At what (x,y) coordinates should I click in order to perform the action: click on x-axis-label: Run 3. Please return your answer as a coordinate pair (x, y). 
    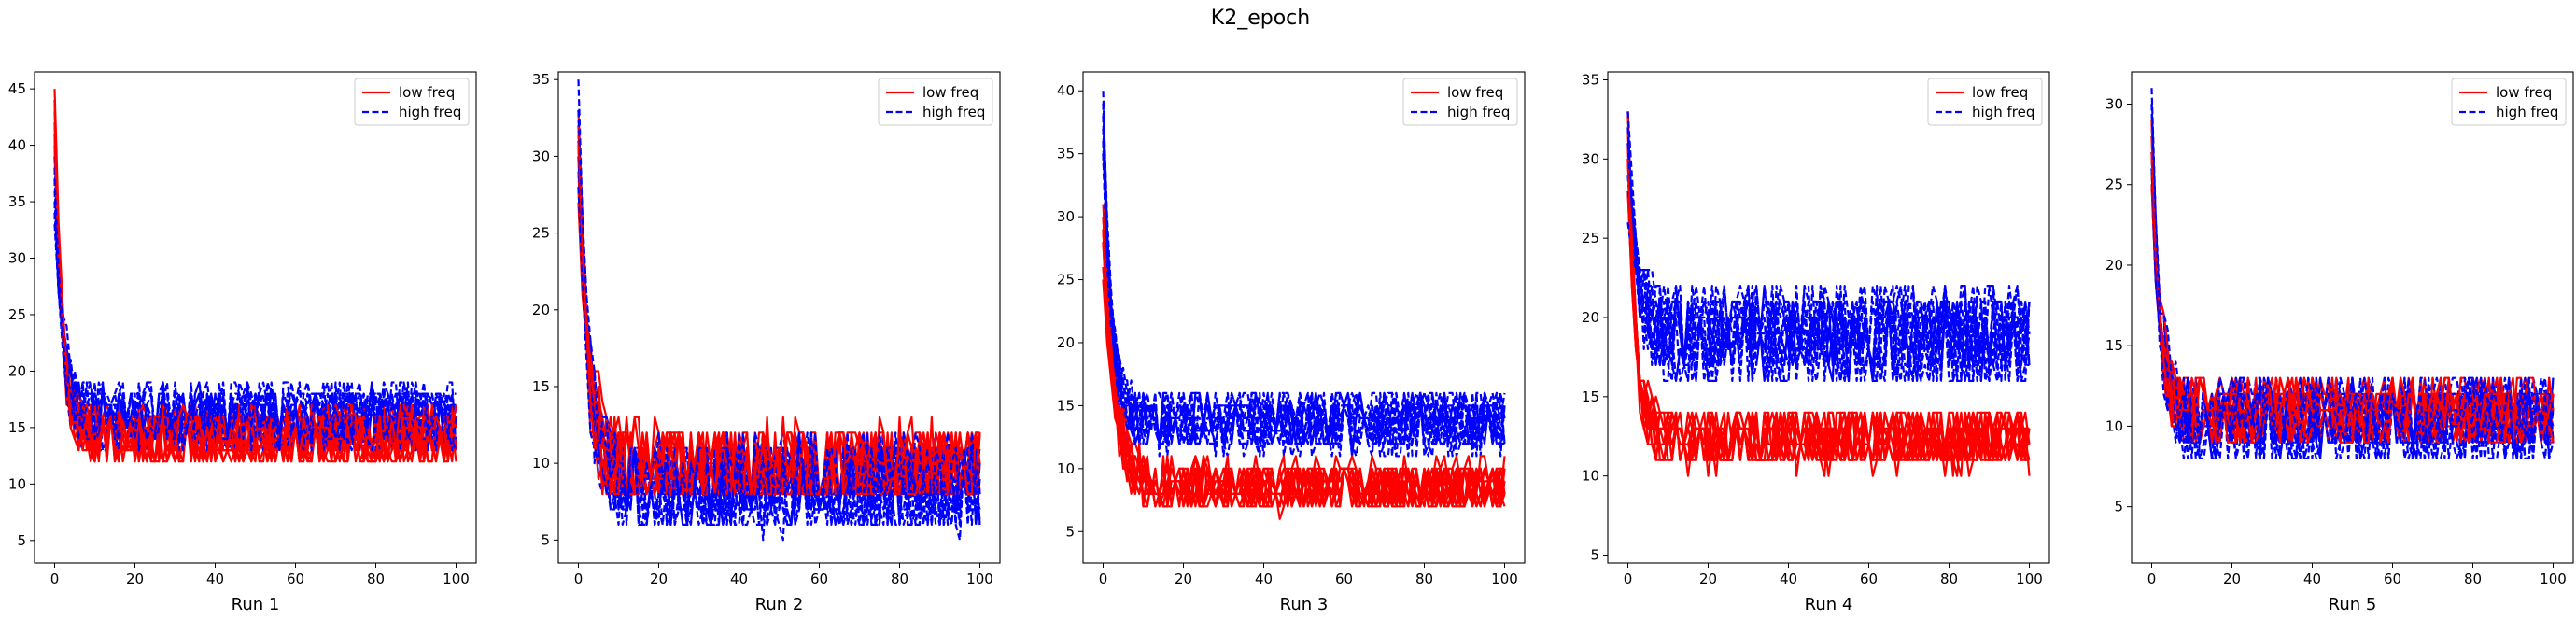
    Looking at the image, I should click on (1305, 605).